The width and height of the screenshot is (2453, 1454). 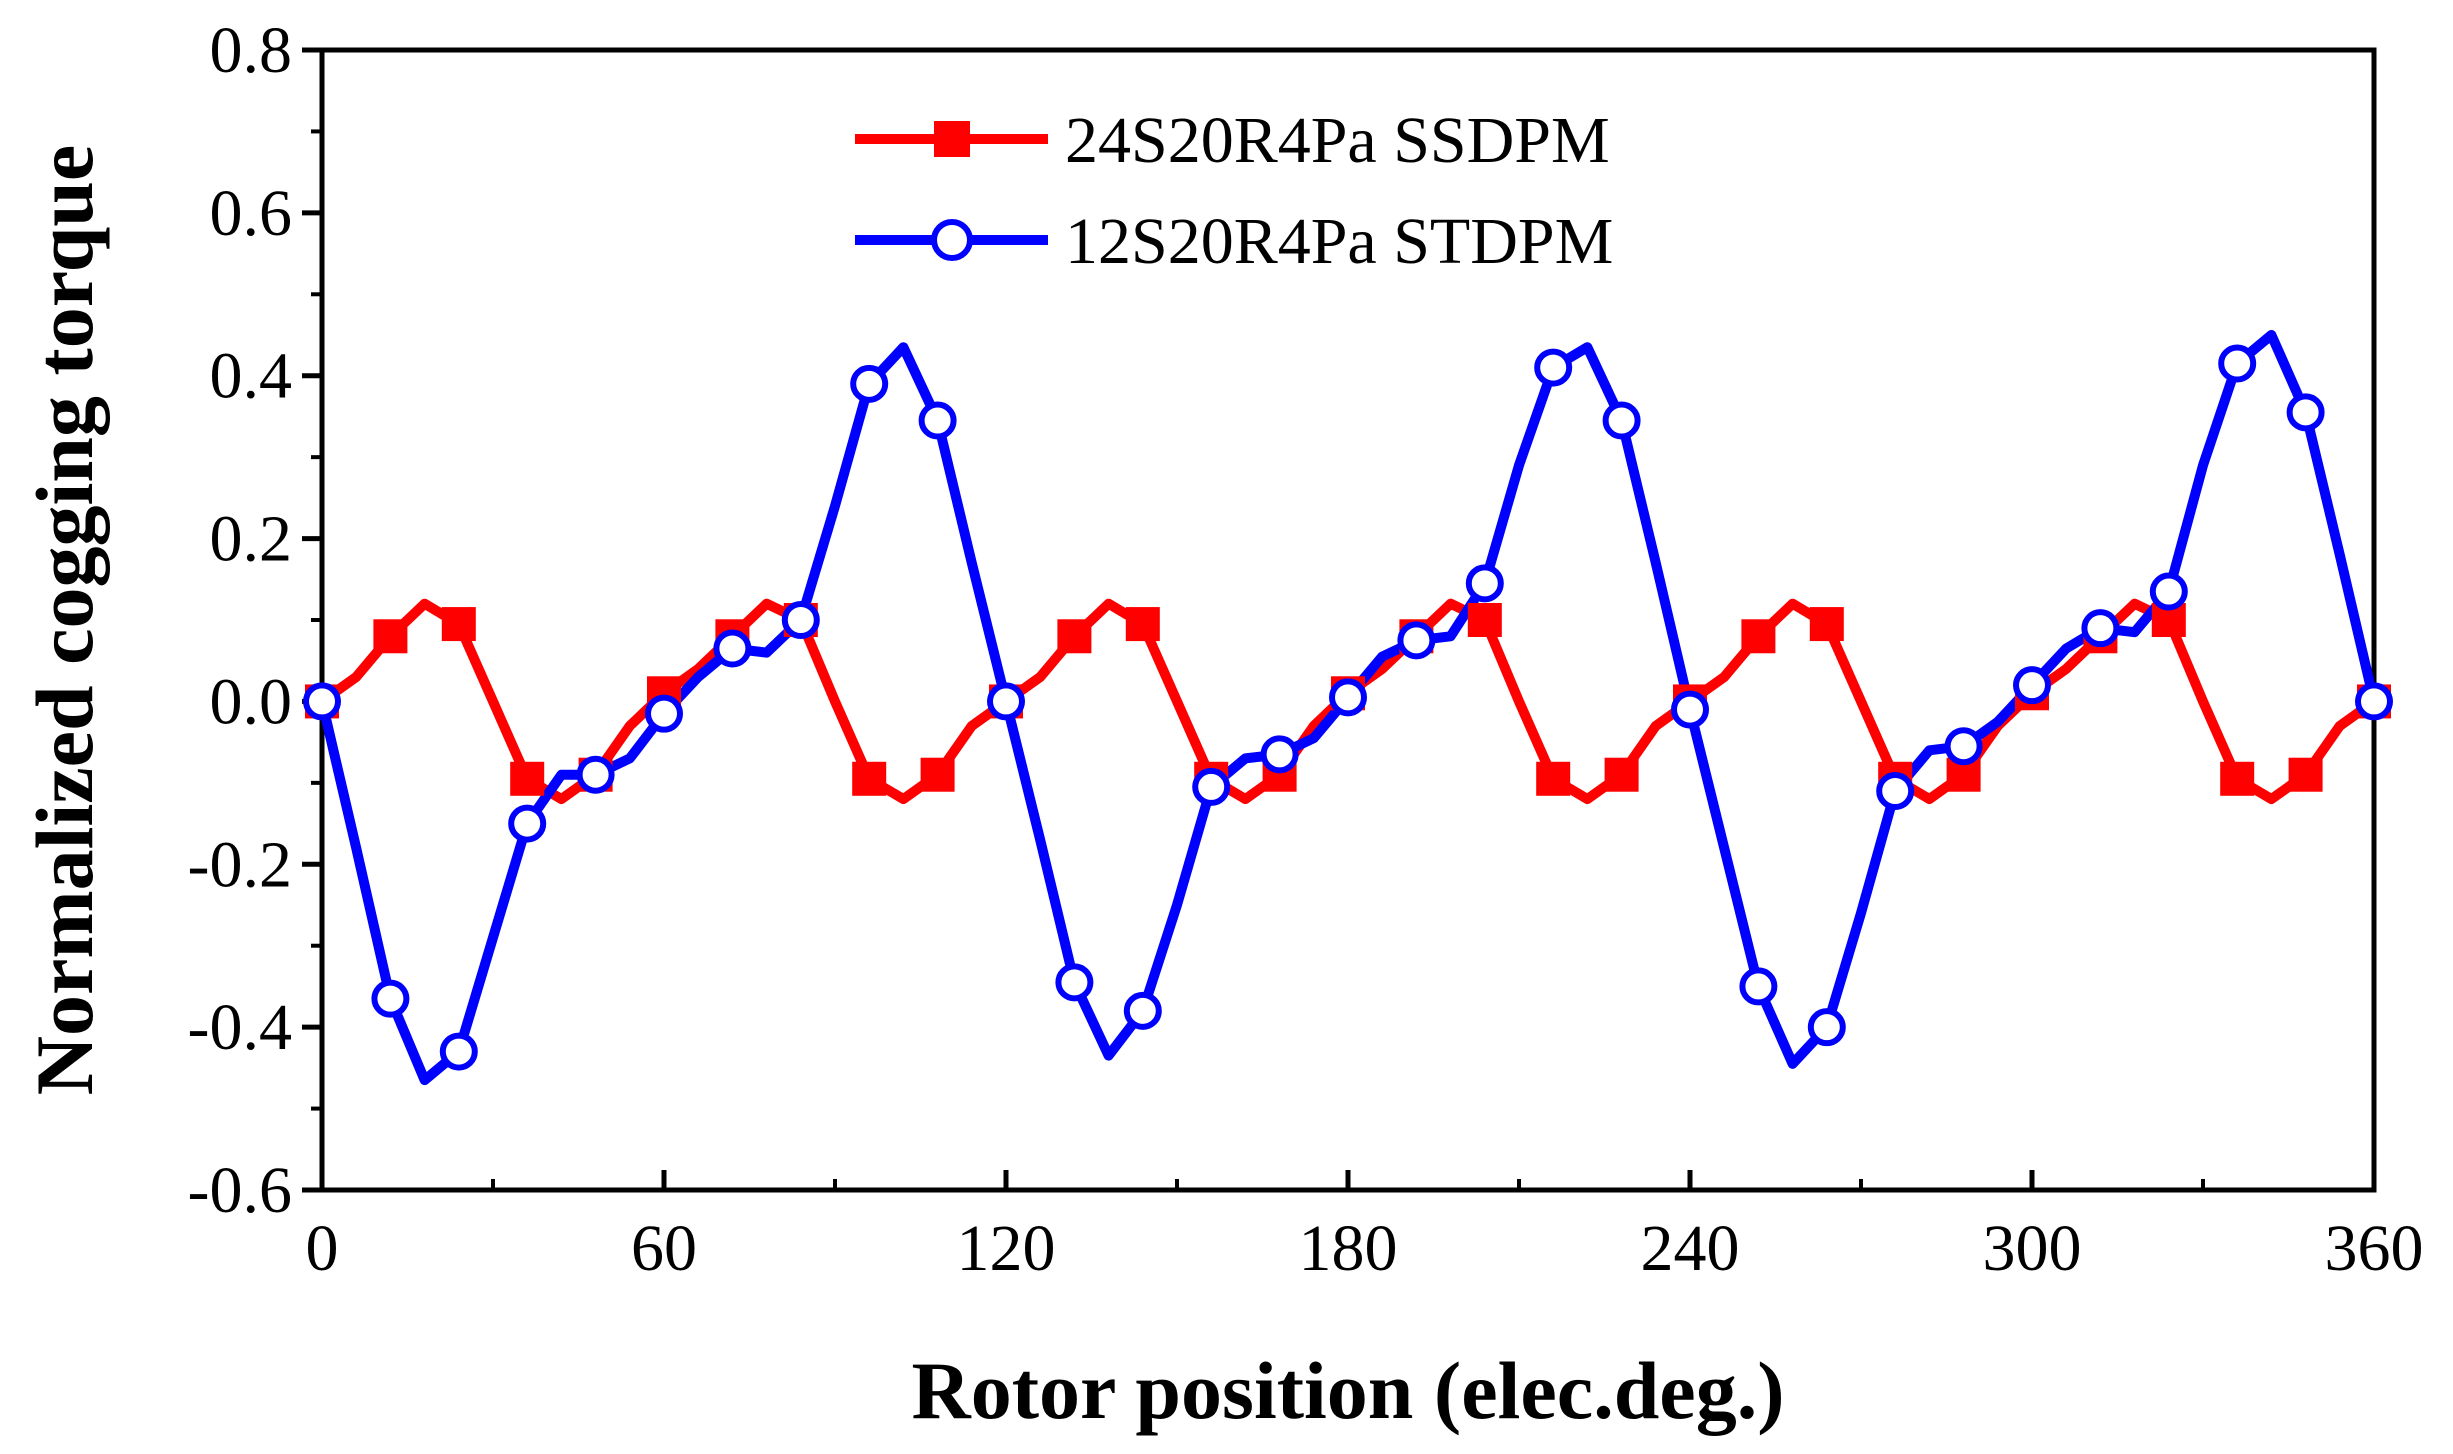 I want to click on x-tick-label: 360, so click(x=2374, y=1248).